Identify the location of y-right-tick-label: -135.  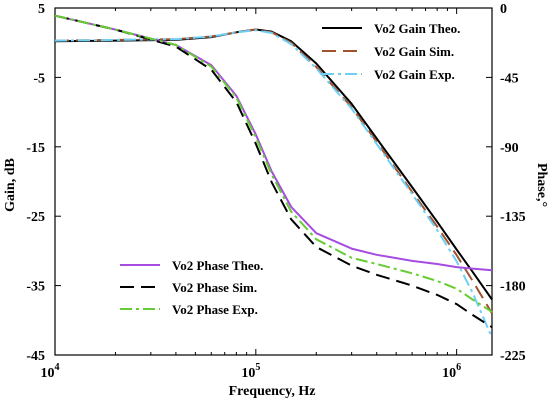
(513, 217).